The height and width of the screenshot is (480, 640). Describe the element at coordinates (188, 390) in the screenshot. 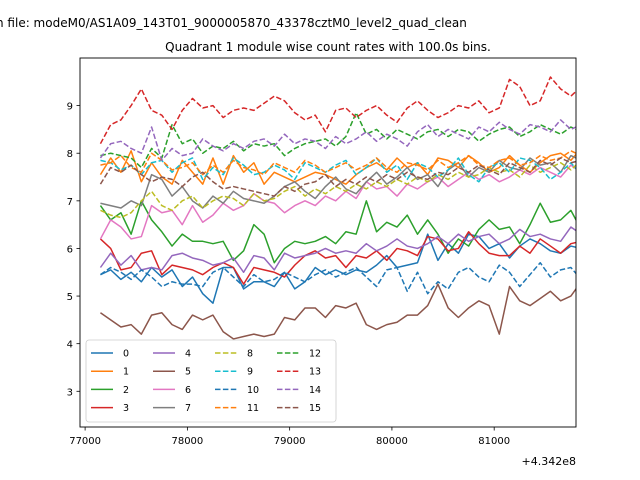

I see `legend-label-6: 6` at that location.